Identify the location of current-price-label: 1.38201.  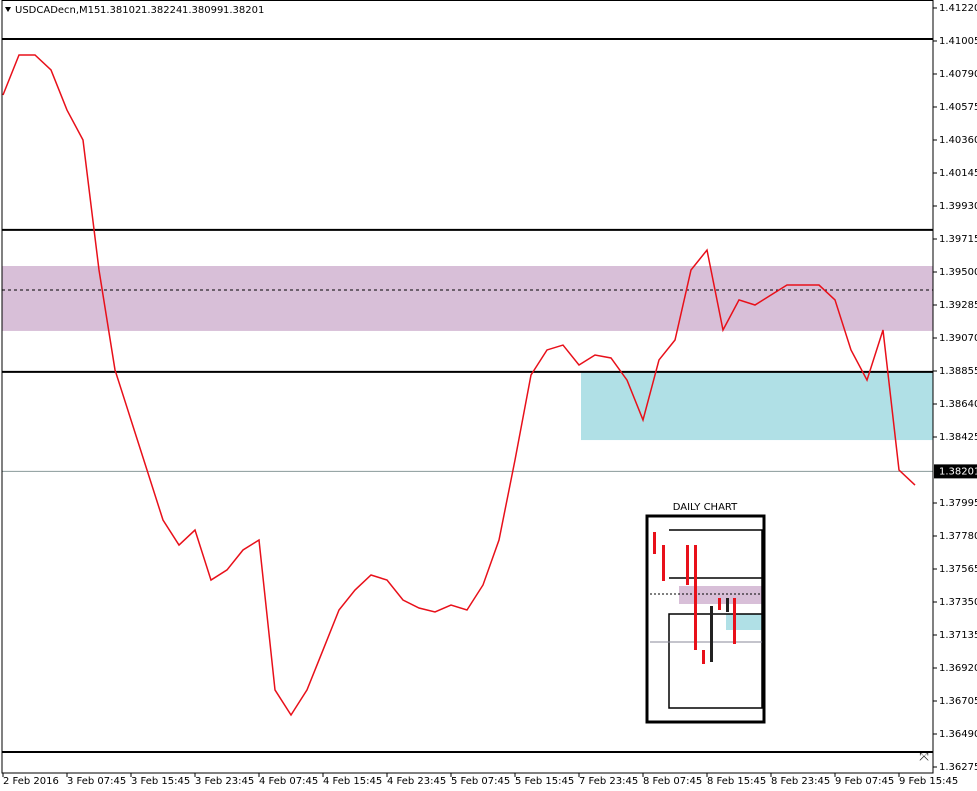
(958, 471).